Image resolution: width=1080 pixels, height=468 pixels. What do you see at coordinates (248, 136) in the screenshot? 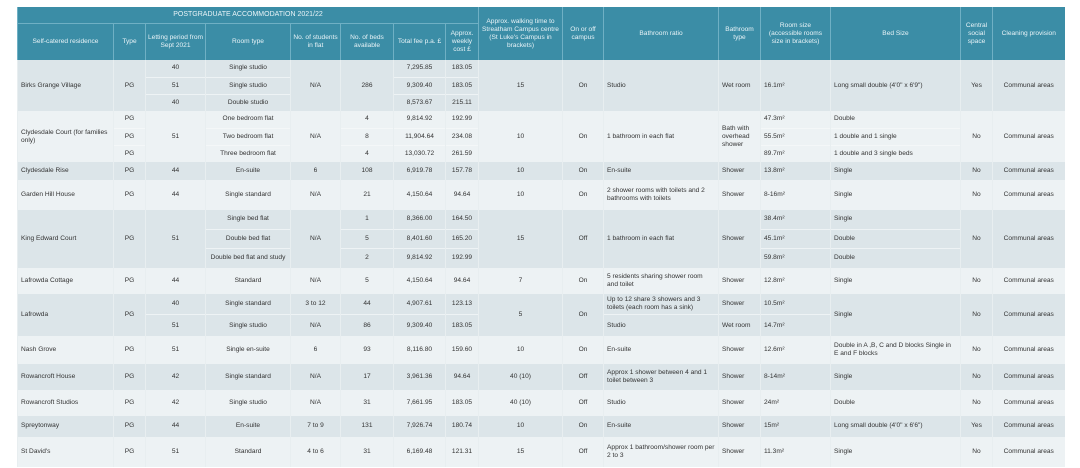
I see `cell-room: Two bedroom flat` at bounding box center [248, 136].